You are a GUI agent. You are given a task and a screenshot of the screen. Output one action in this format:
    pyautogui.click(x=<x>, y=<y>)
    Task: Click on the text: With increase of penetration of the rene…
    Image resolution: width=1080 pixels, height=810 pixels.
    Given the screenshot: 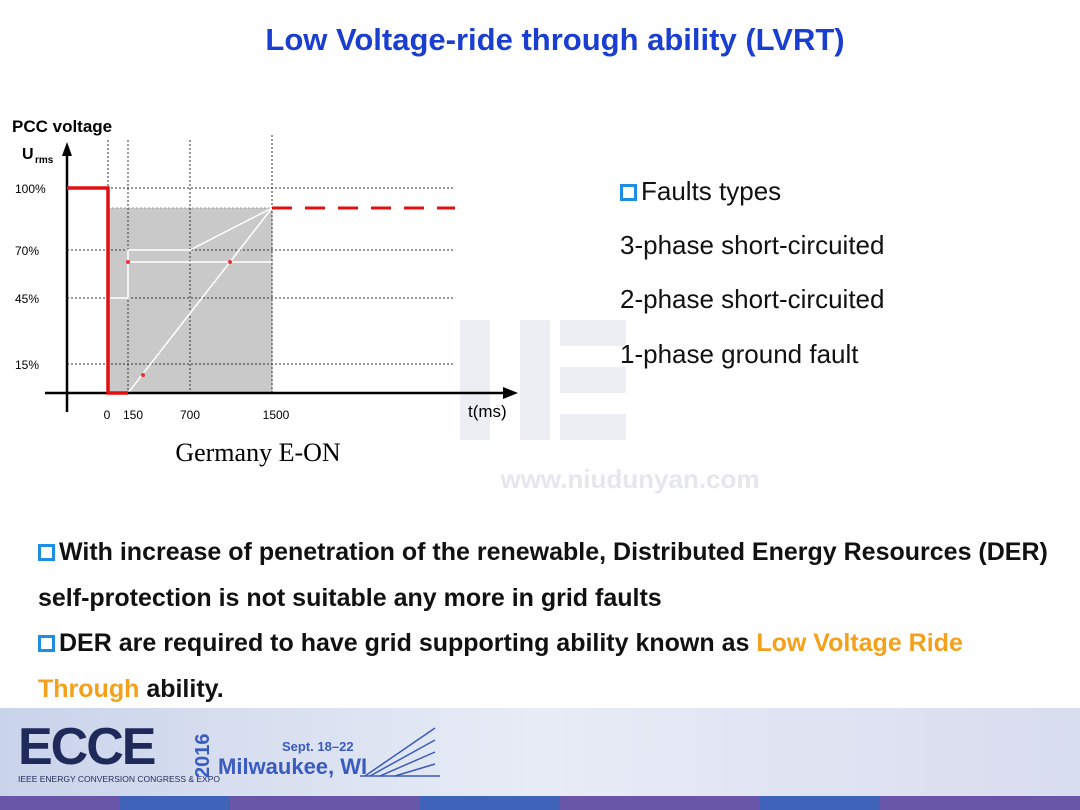 What is the action you would take?
    pyautogui.click(x=543, y=575)
    